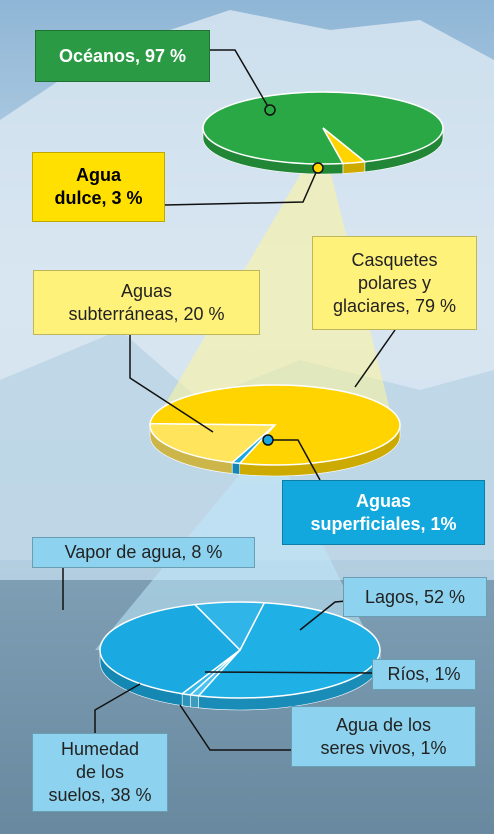 The width and height of the screenshot is (494, 834). What do you see at coordinates (146, 302) in the screenshot?
I see `slice-label: Aguas subterráneas, 20 %` at bounding box center [146, 302].